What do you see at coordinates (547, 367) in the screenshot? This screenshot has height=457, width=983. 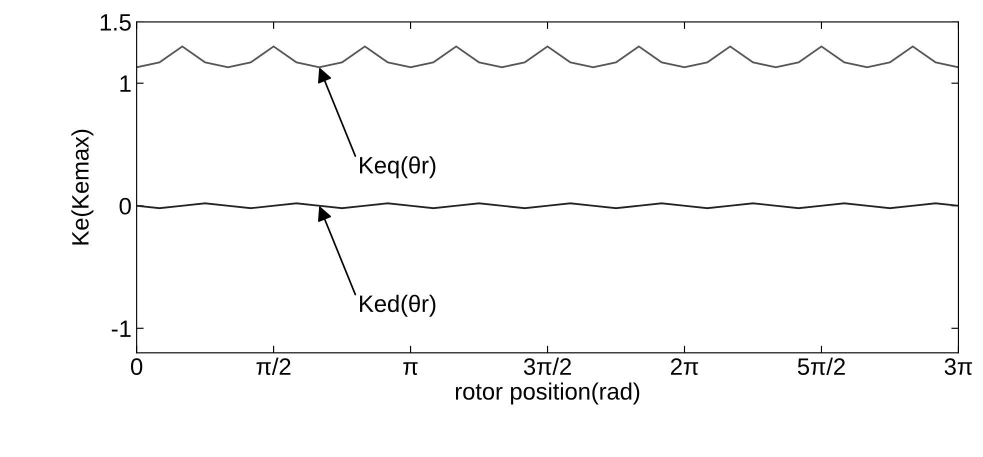 I see `x-tick-label: 3π/2` at bounding box center [547, 367].